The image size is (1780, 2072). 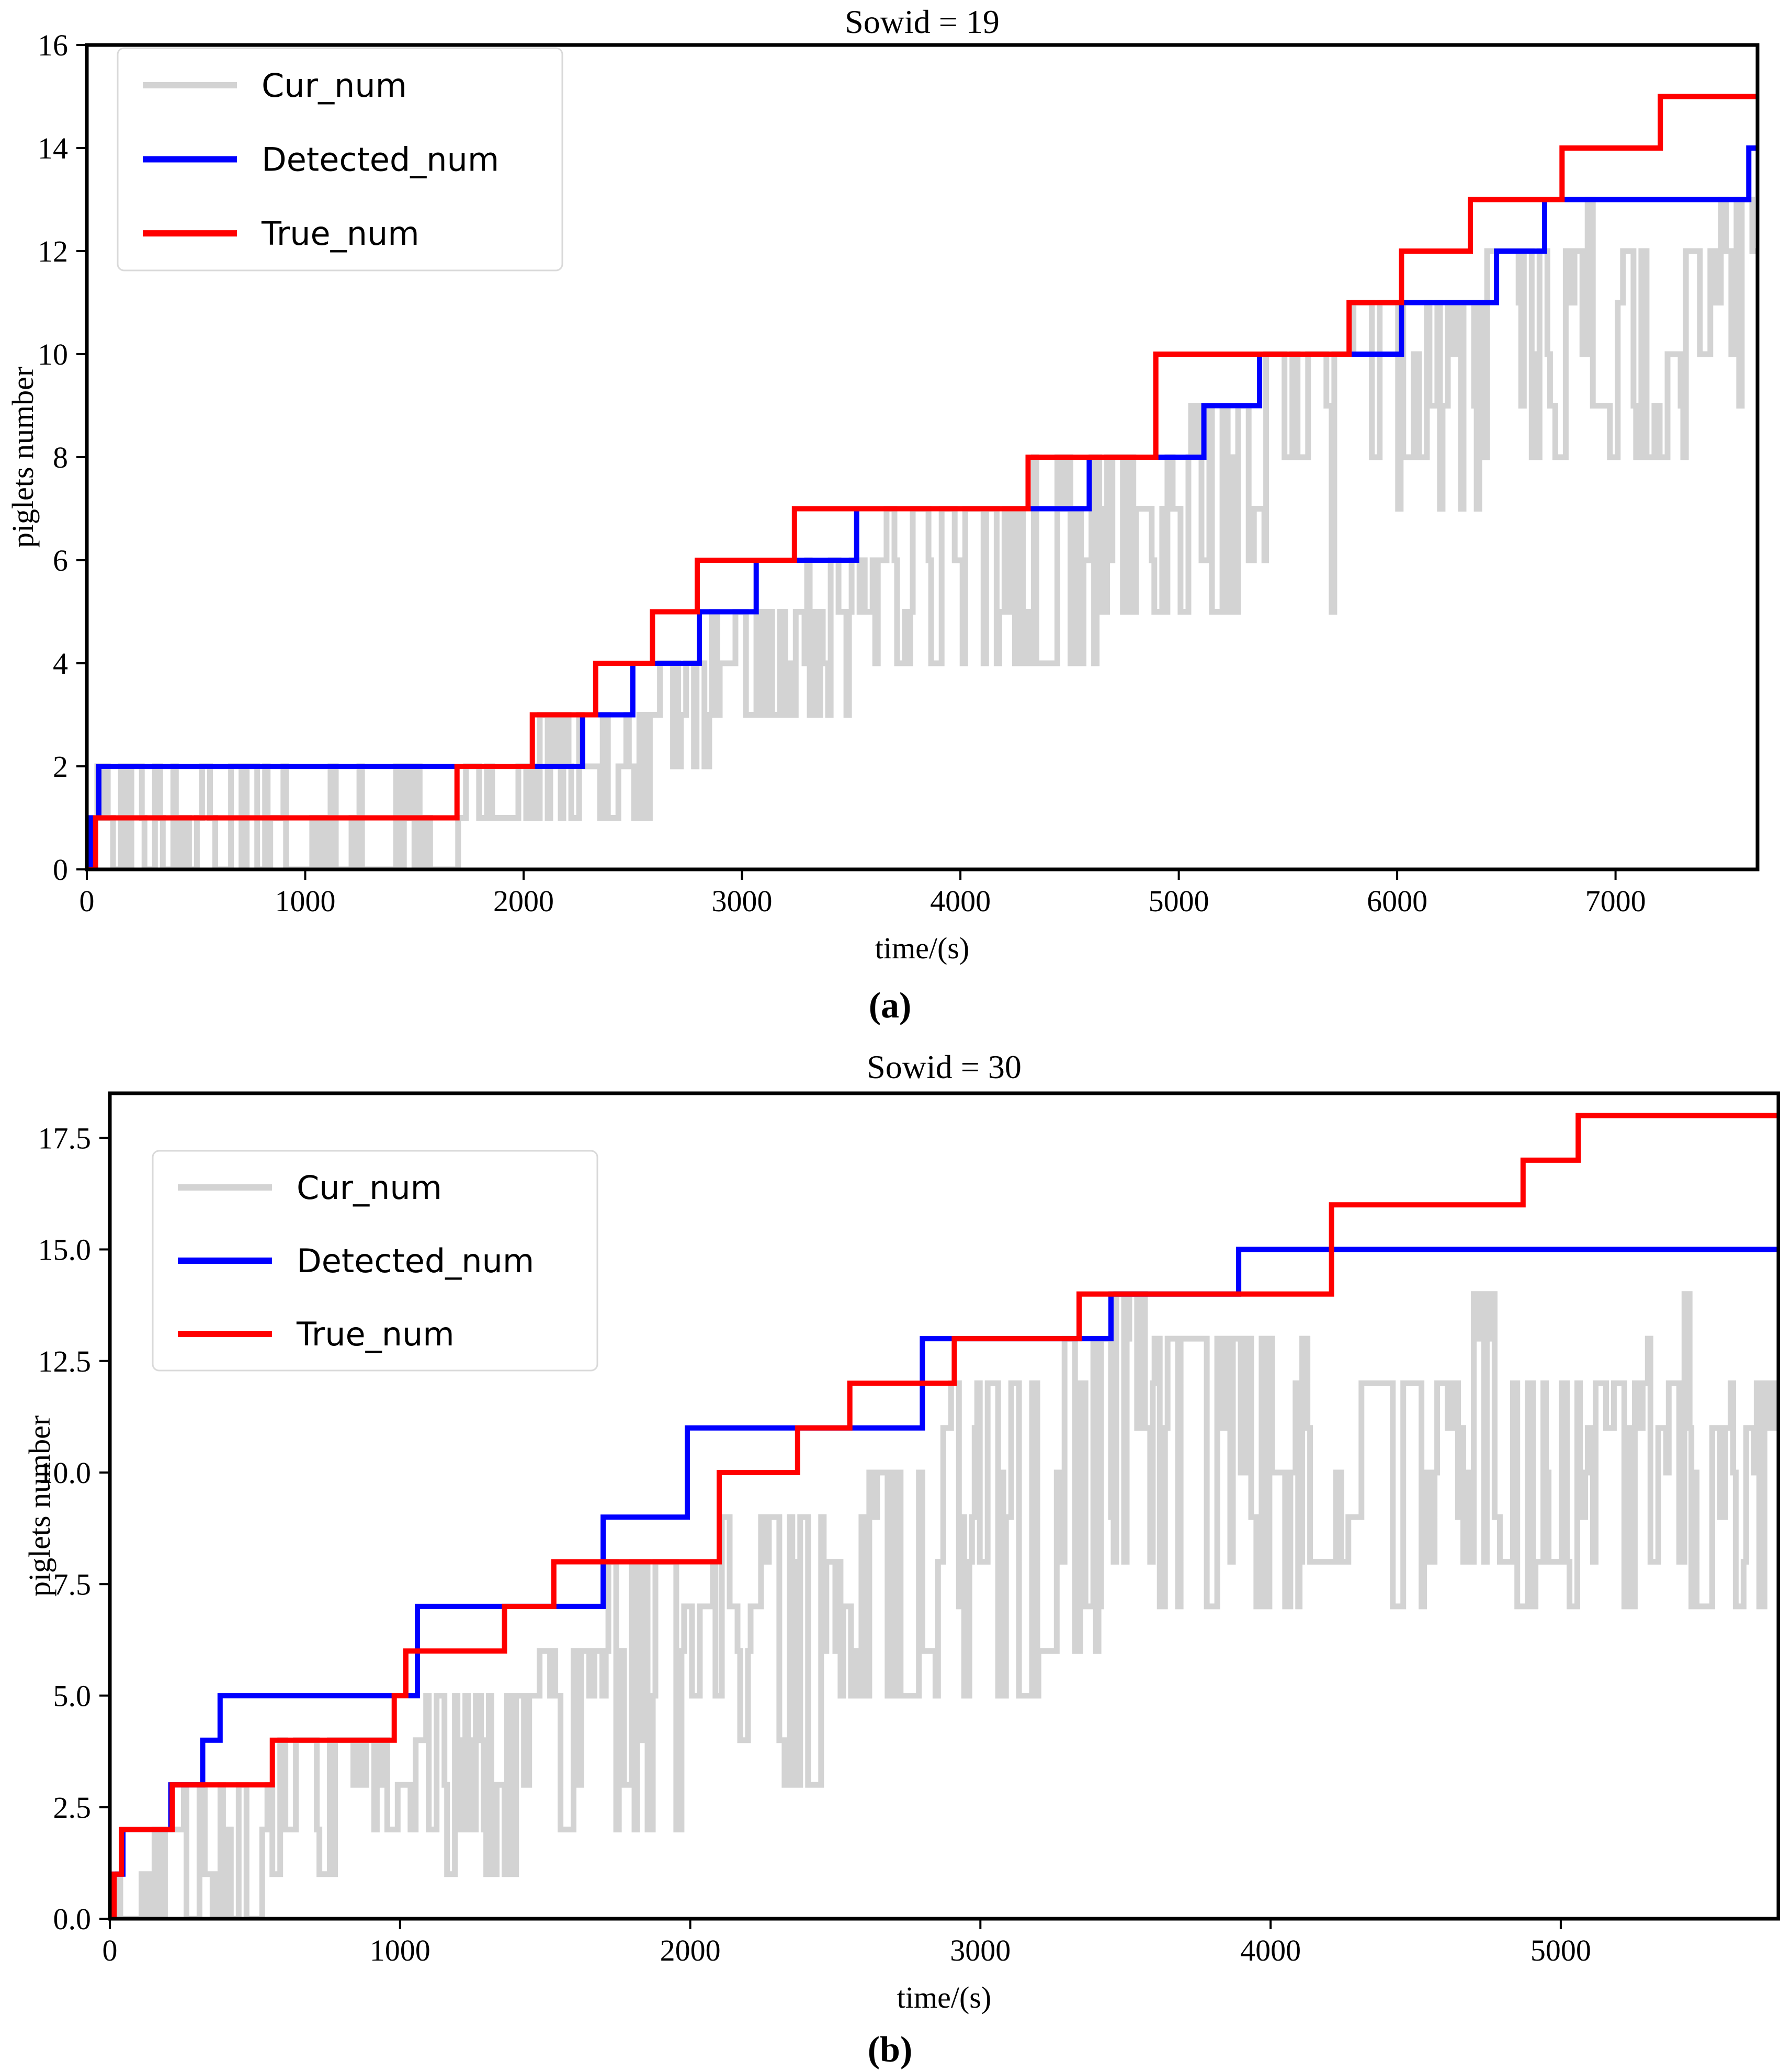 What do you see at coordinates (53, 251) in the screenshot?
I see `y-tick-label: 12` at bounding box center [53, 251].